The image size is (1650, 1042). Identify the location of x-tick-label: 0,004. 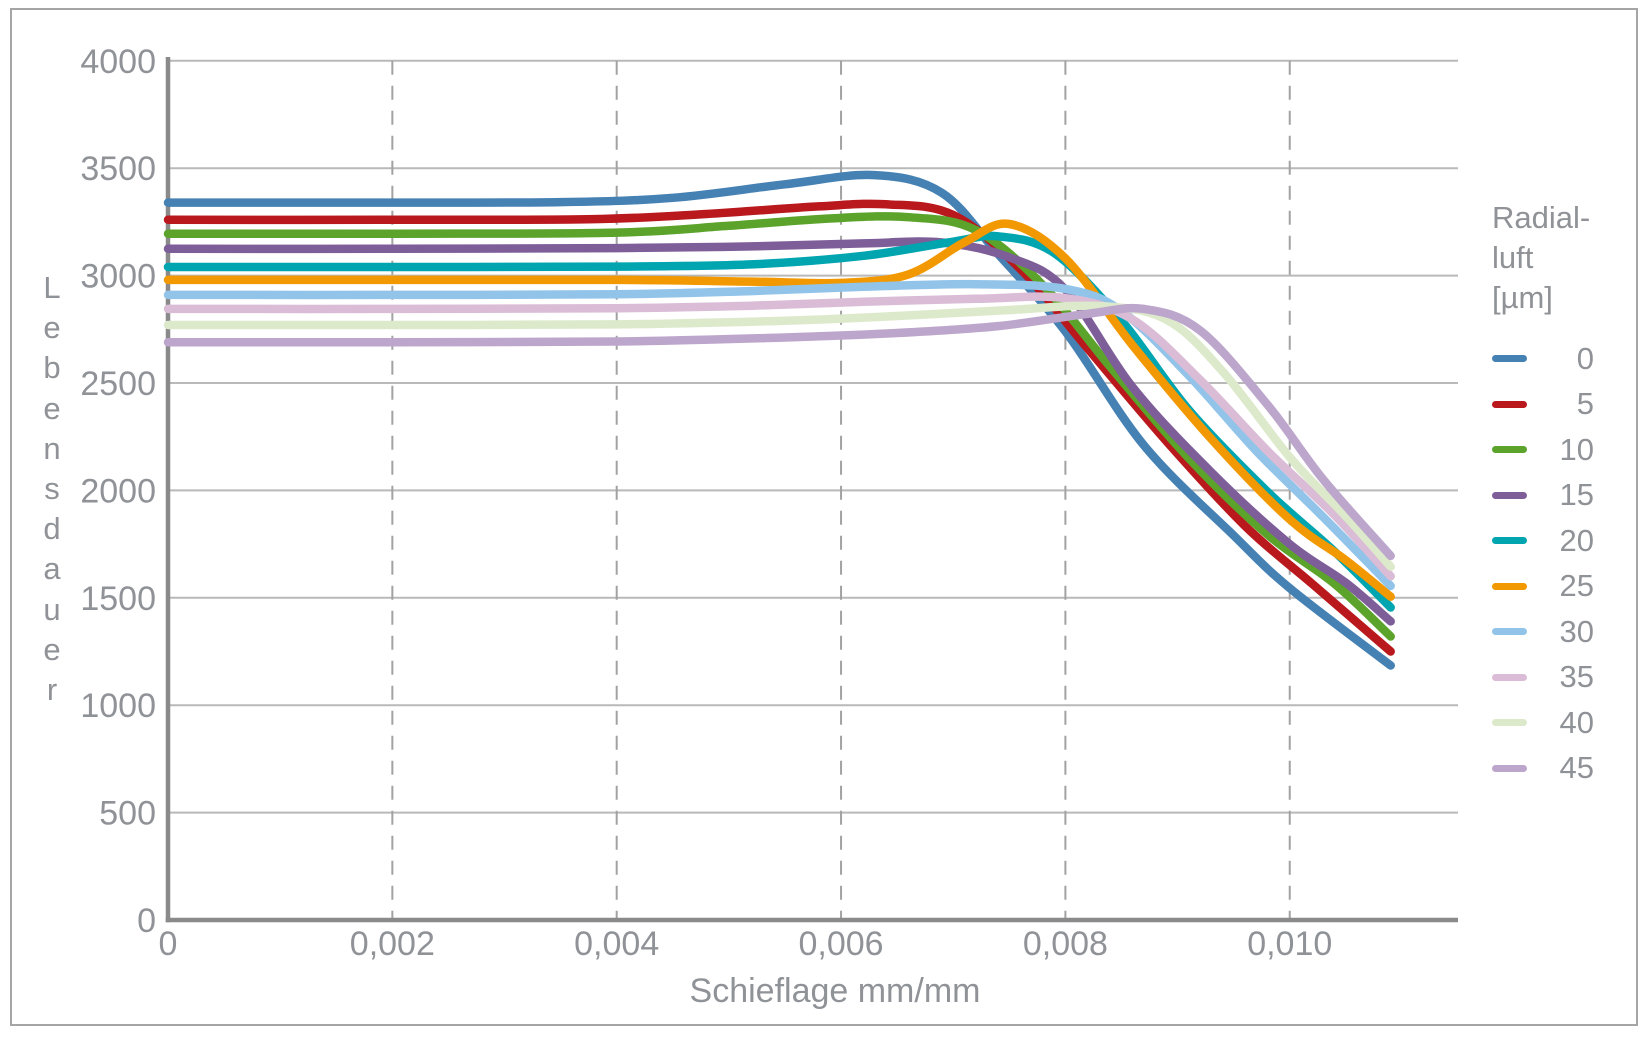
(616, 944).